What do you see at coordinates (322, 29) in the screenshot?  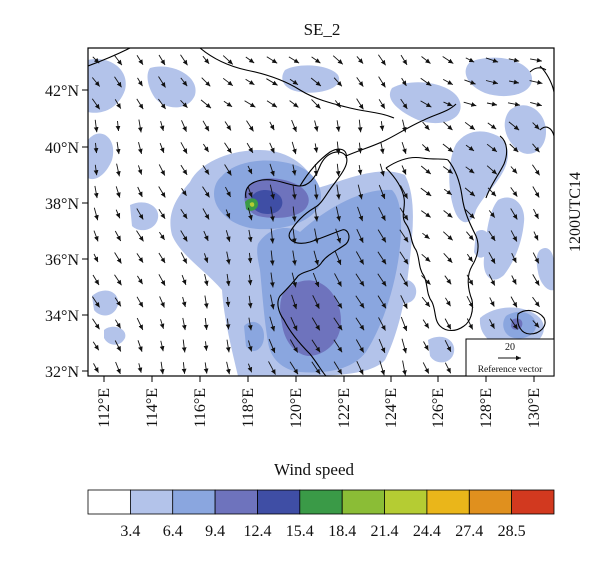 I see `map-title: SE_2` at bounding box center [322, 29].